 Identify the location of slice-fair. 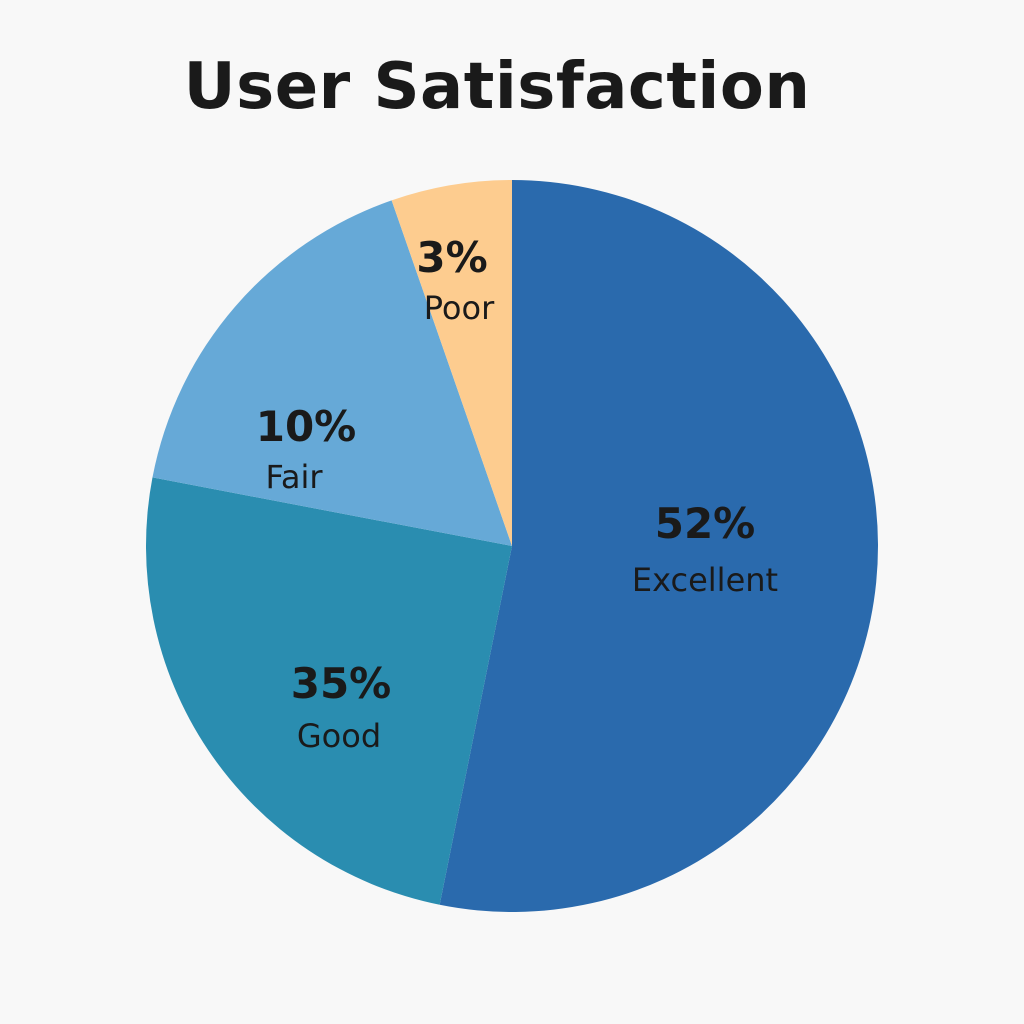
(332, 373).